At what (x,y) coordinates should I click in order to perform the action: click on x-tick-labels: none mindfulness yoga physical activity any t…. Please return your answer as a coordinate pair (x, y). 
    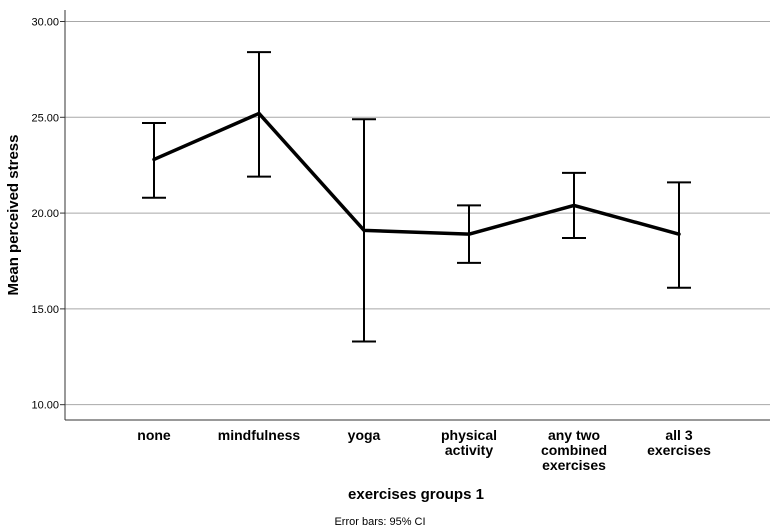
    Looking at the image, I should click on (424, 450).